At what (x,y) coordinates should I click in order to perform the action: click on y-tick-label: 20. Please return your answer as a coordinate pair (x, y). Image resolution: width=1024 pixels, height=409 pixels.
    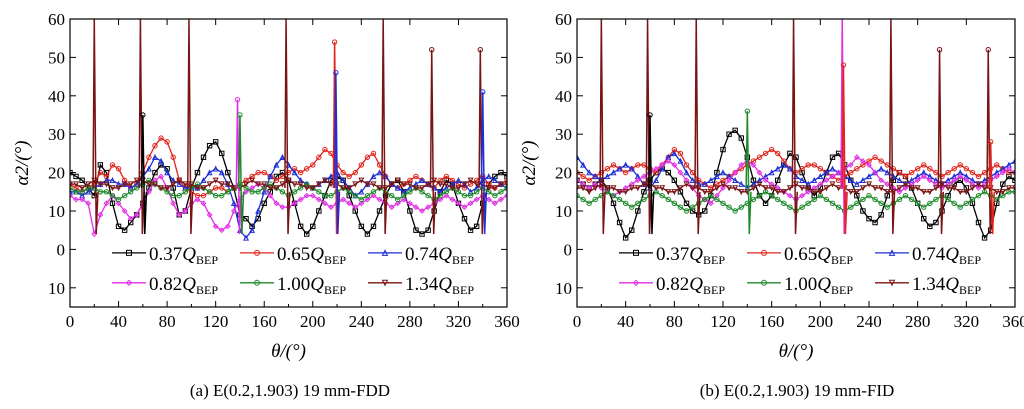
    Looking at the image, I should click on (563, 173).